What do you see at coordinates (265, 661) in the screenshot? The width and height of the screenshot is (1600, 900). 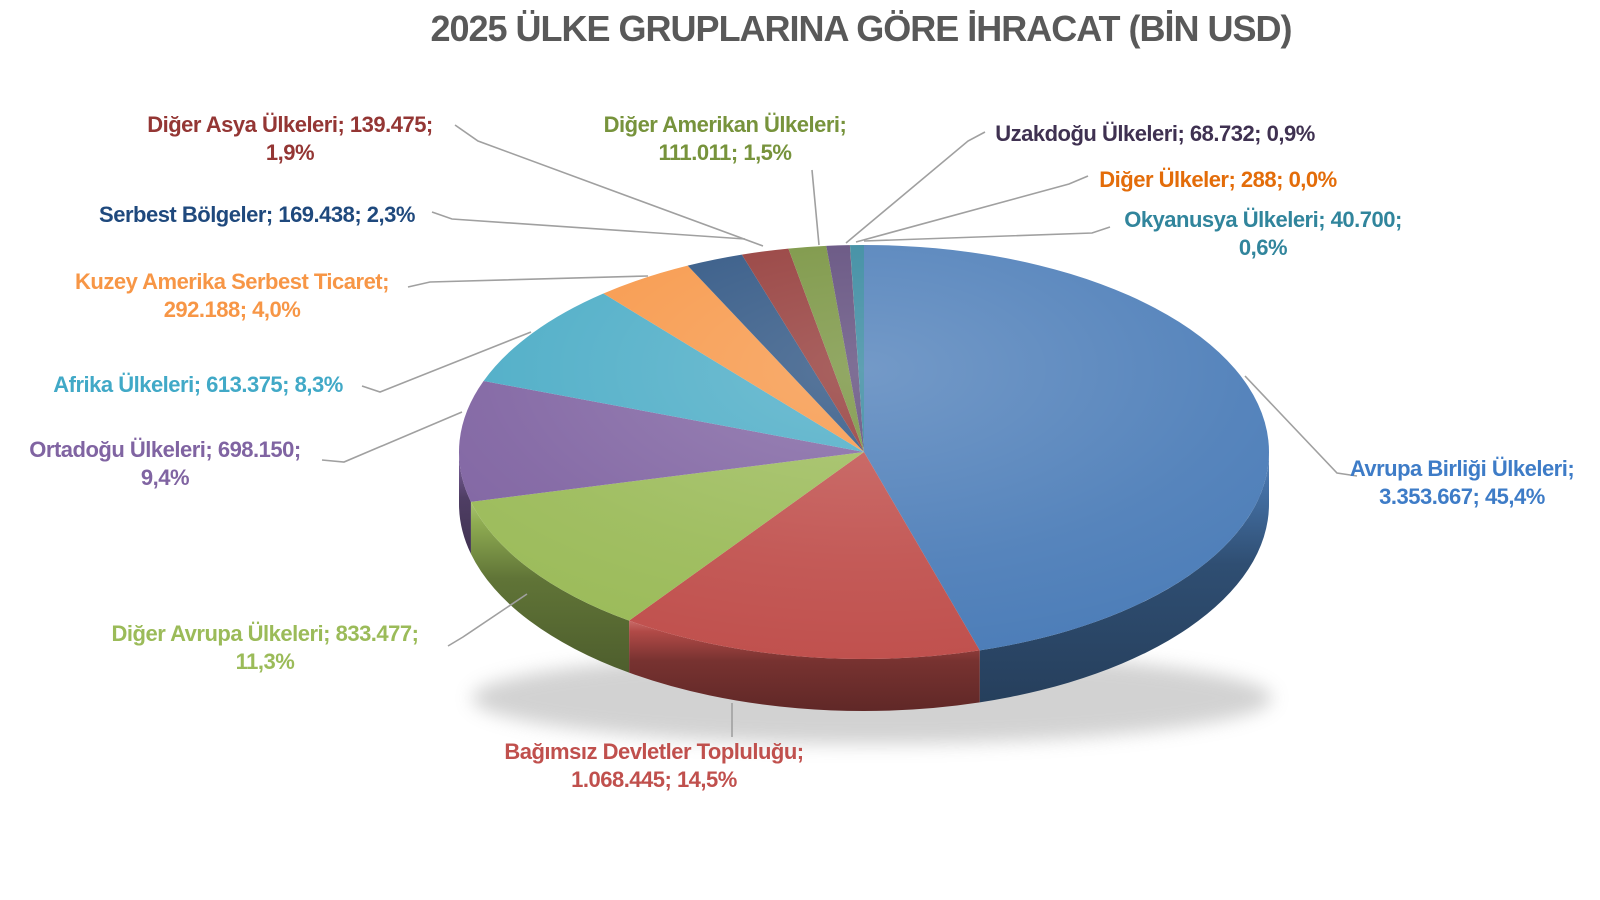 I see `label-diger-avrupa-line2: 11,3%` at bounding box center [265, 661].